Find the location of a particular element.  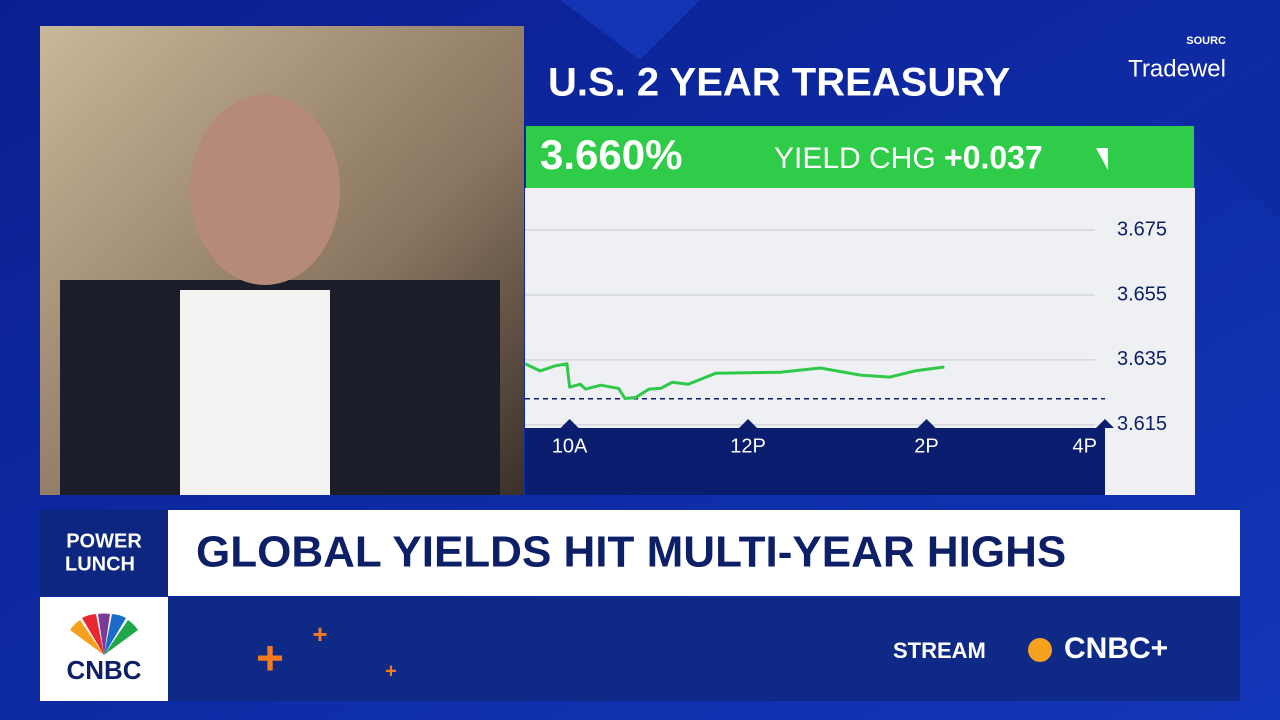

x-tick-label: 2P is located at coordinates (926, 446).